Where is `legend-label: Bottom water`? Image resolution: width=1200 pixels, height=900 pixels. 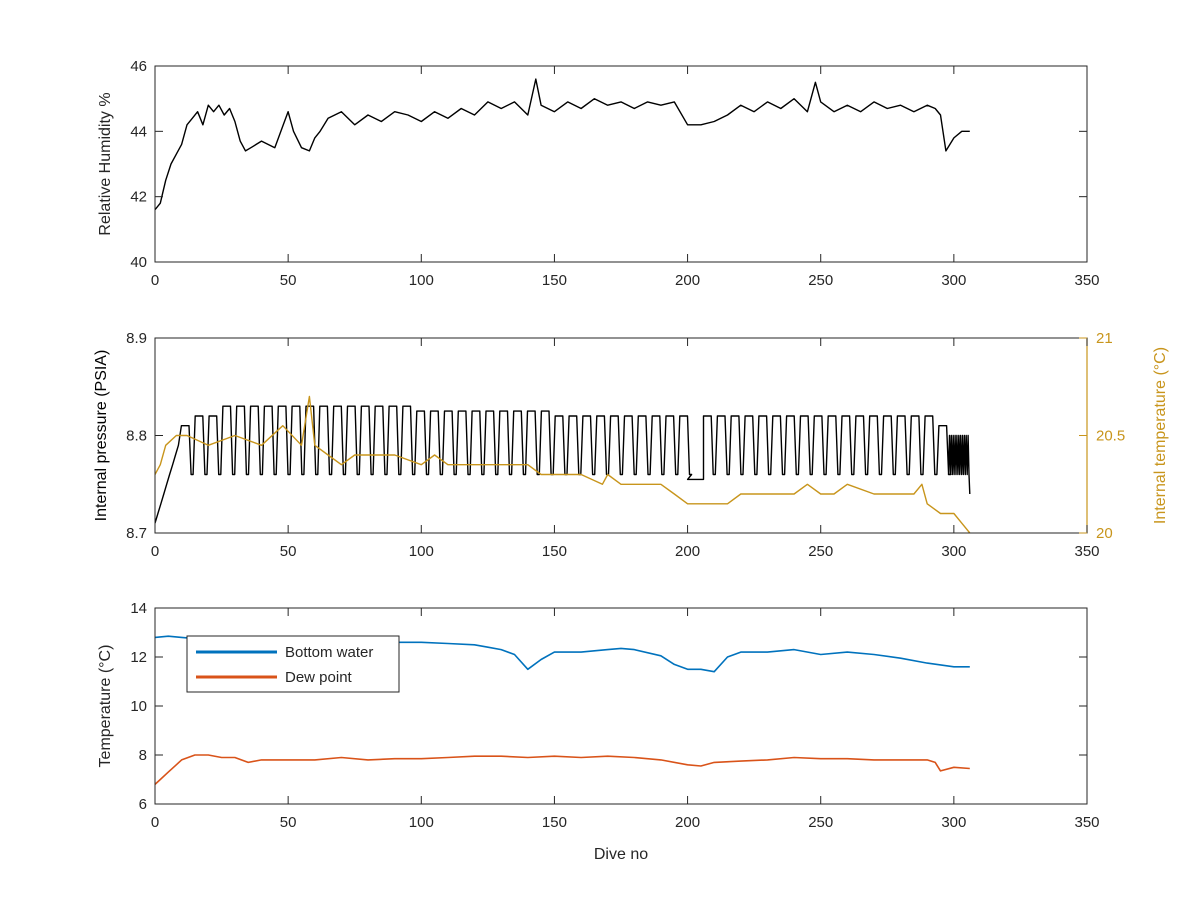 legend-label: Bottom water is located at coordinates (329, 652).